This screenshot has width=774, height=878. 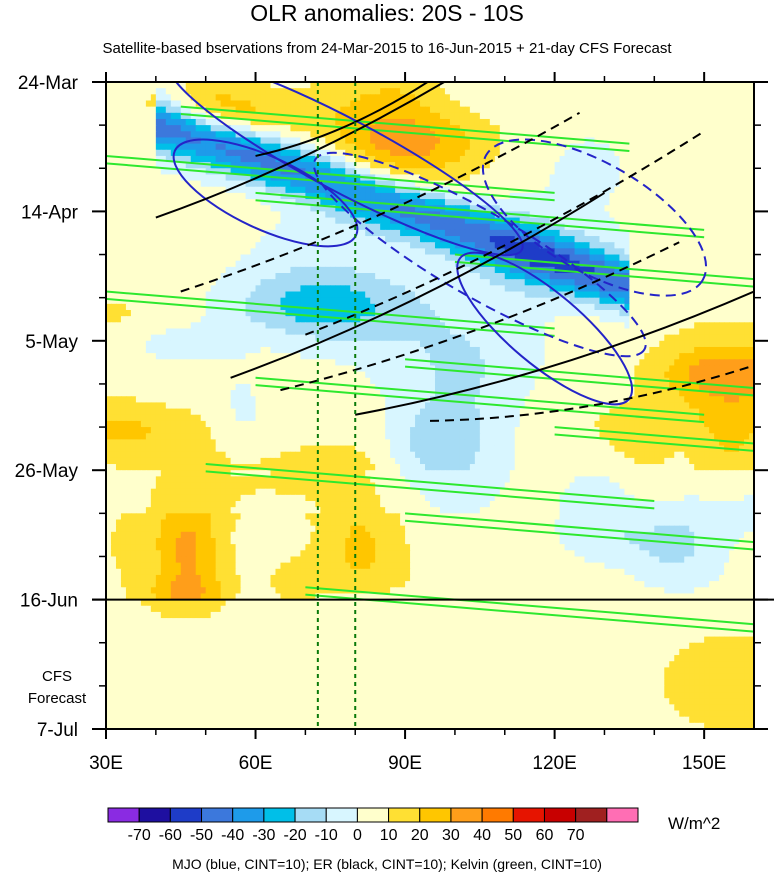 What do you see at coordinates (263, 835) in the screenshot?
I see `colorbar-tick-label: -30` at bounding box center [263, 835].